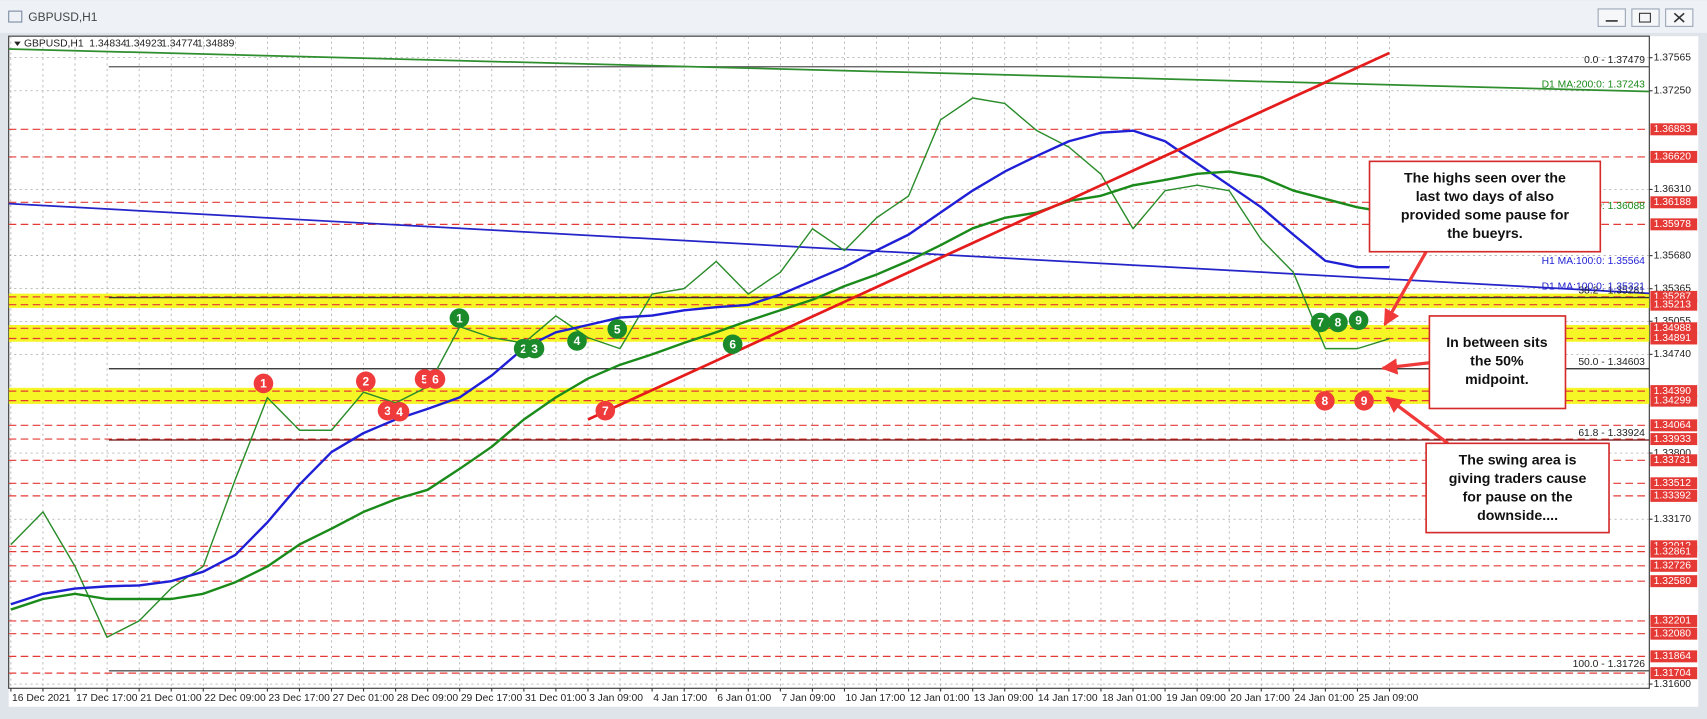 The height and width of the screenshot is (719, 1707). I want to click on window-title: GBPUSD,H1, so click(63, 17).